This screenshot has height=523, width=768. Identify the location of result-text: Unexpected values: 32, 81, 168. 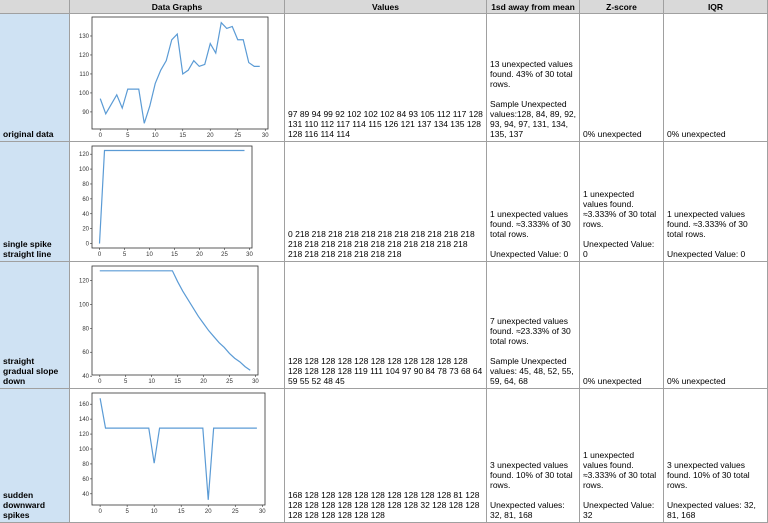
(527, 510).